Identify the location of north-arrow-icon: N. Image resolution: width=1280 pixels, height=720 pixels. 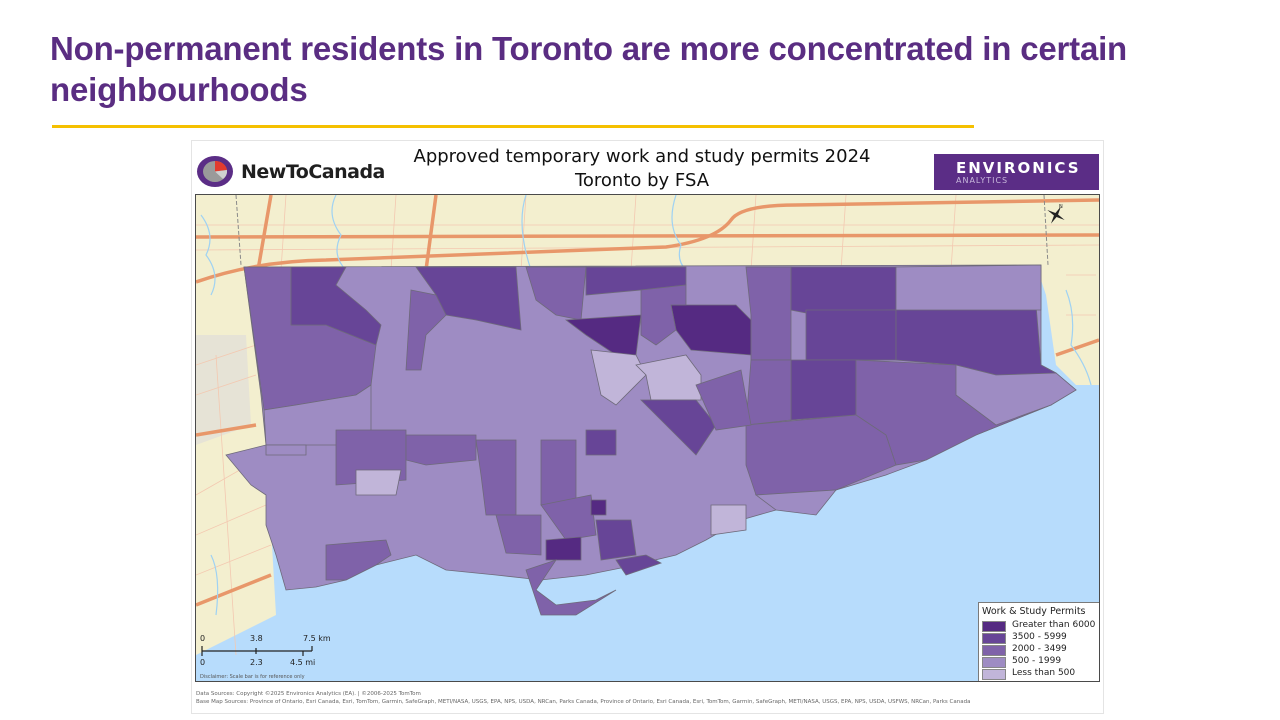
(1056, 214).